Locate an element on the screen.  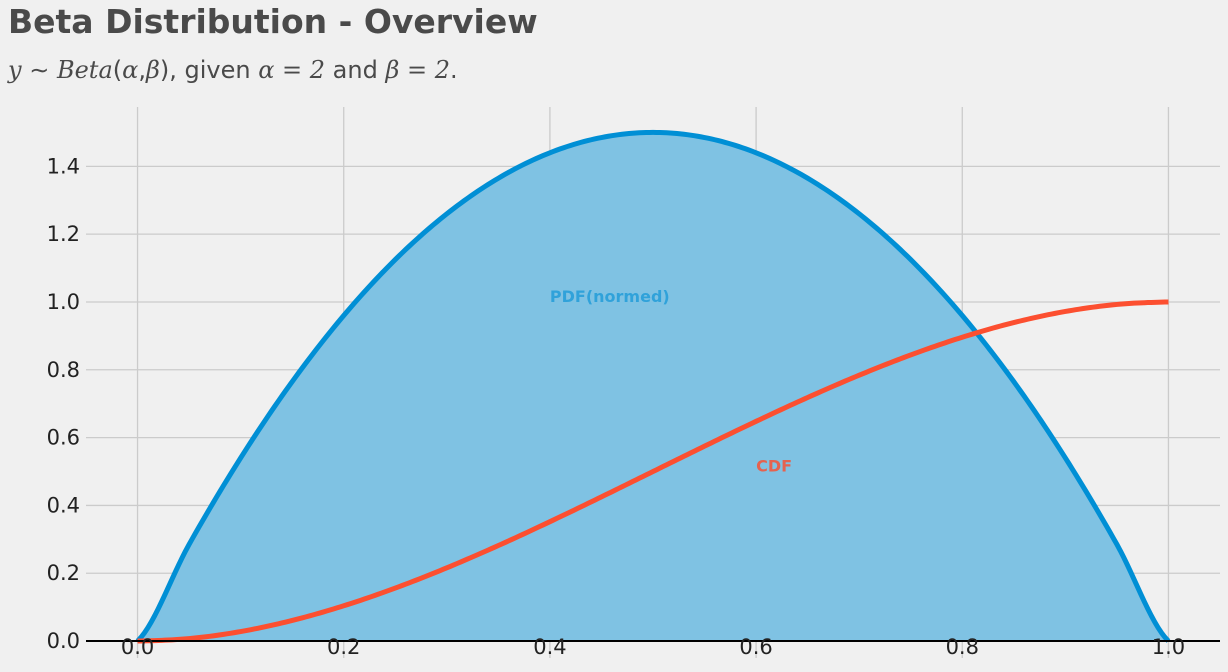
subtitle-beta-func: Beta is located at coordinates (84, 70).